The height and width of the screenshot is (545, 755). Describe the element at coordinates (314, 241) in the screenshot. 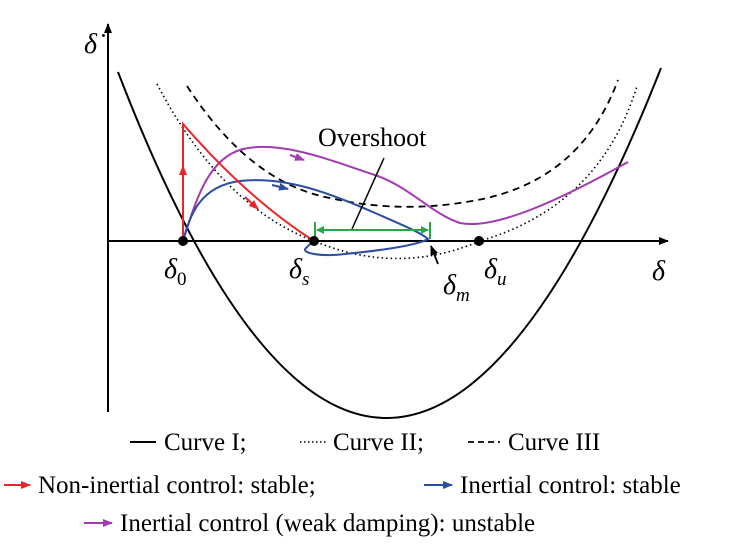

I see `point-delta-s` at that location.